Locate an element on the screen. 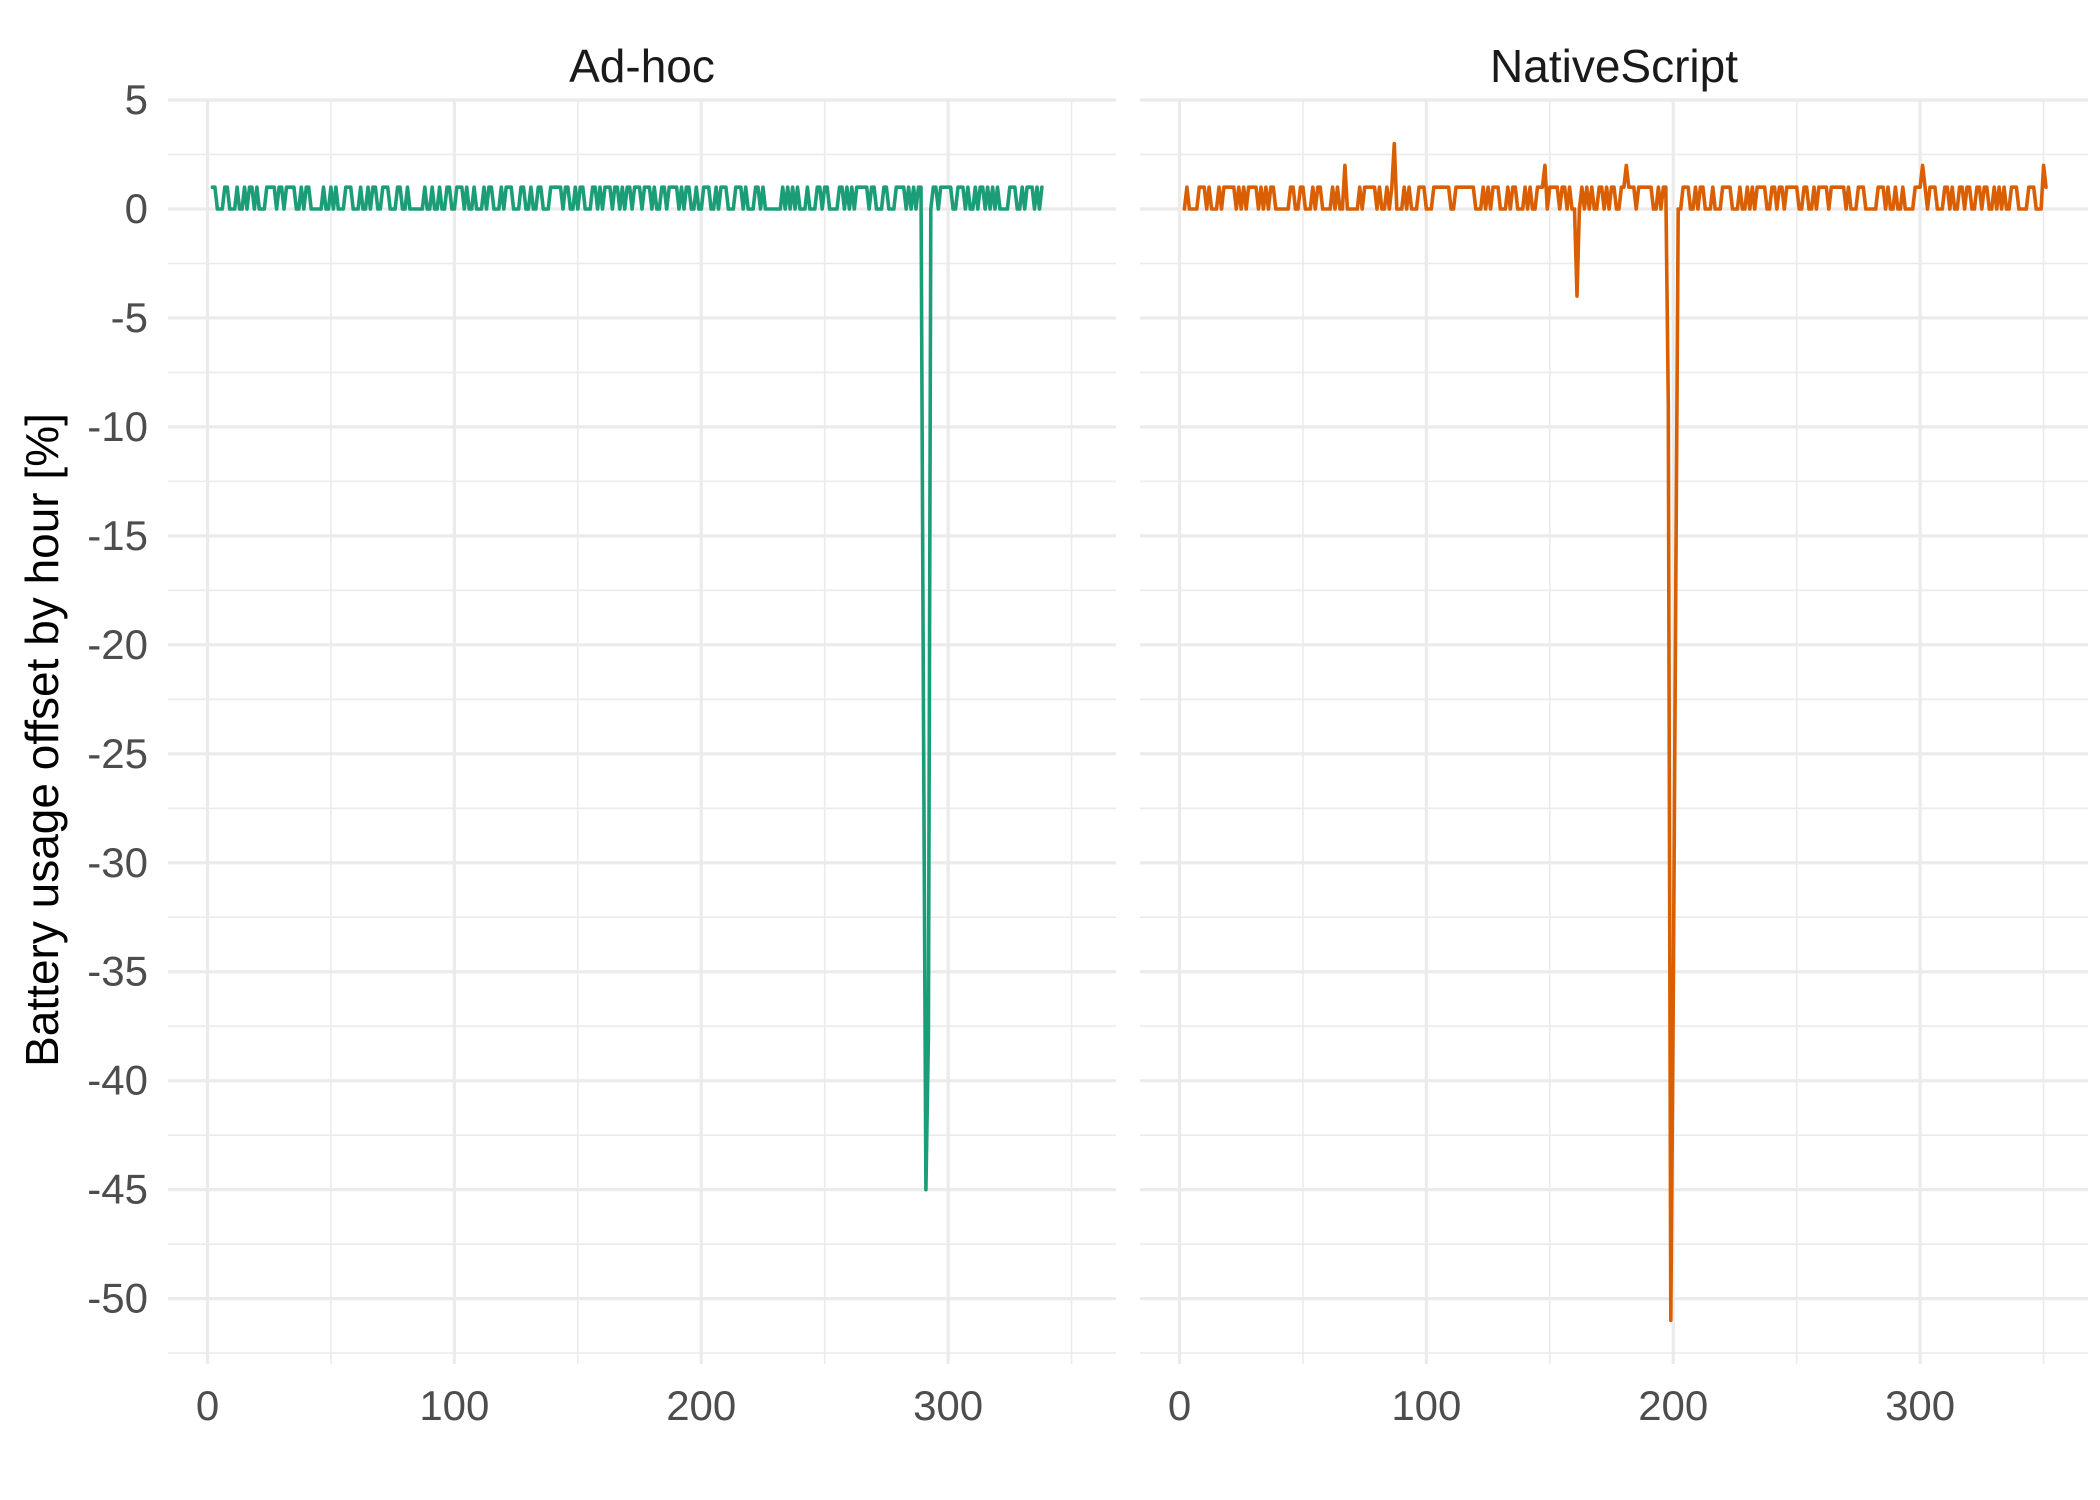 This screenshot has height=1500, width=2100. y-tick-label: -40 is located at coordinates (117, 1080).